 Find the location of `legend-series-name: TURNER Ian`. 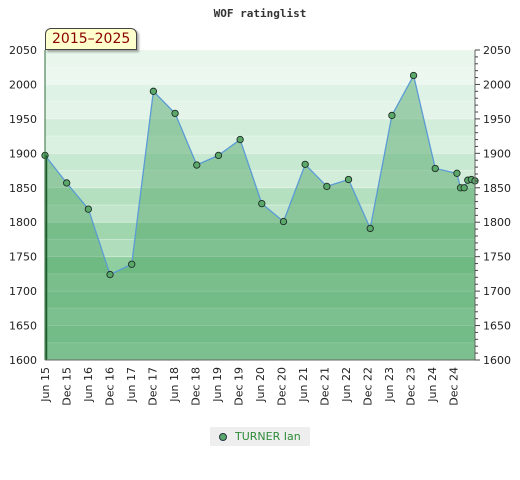

legend-series-name: TURNER Ian is located at coordinates (268, 436).